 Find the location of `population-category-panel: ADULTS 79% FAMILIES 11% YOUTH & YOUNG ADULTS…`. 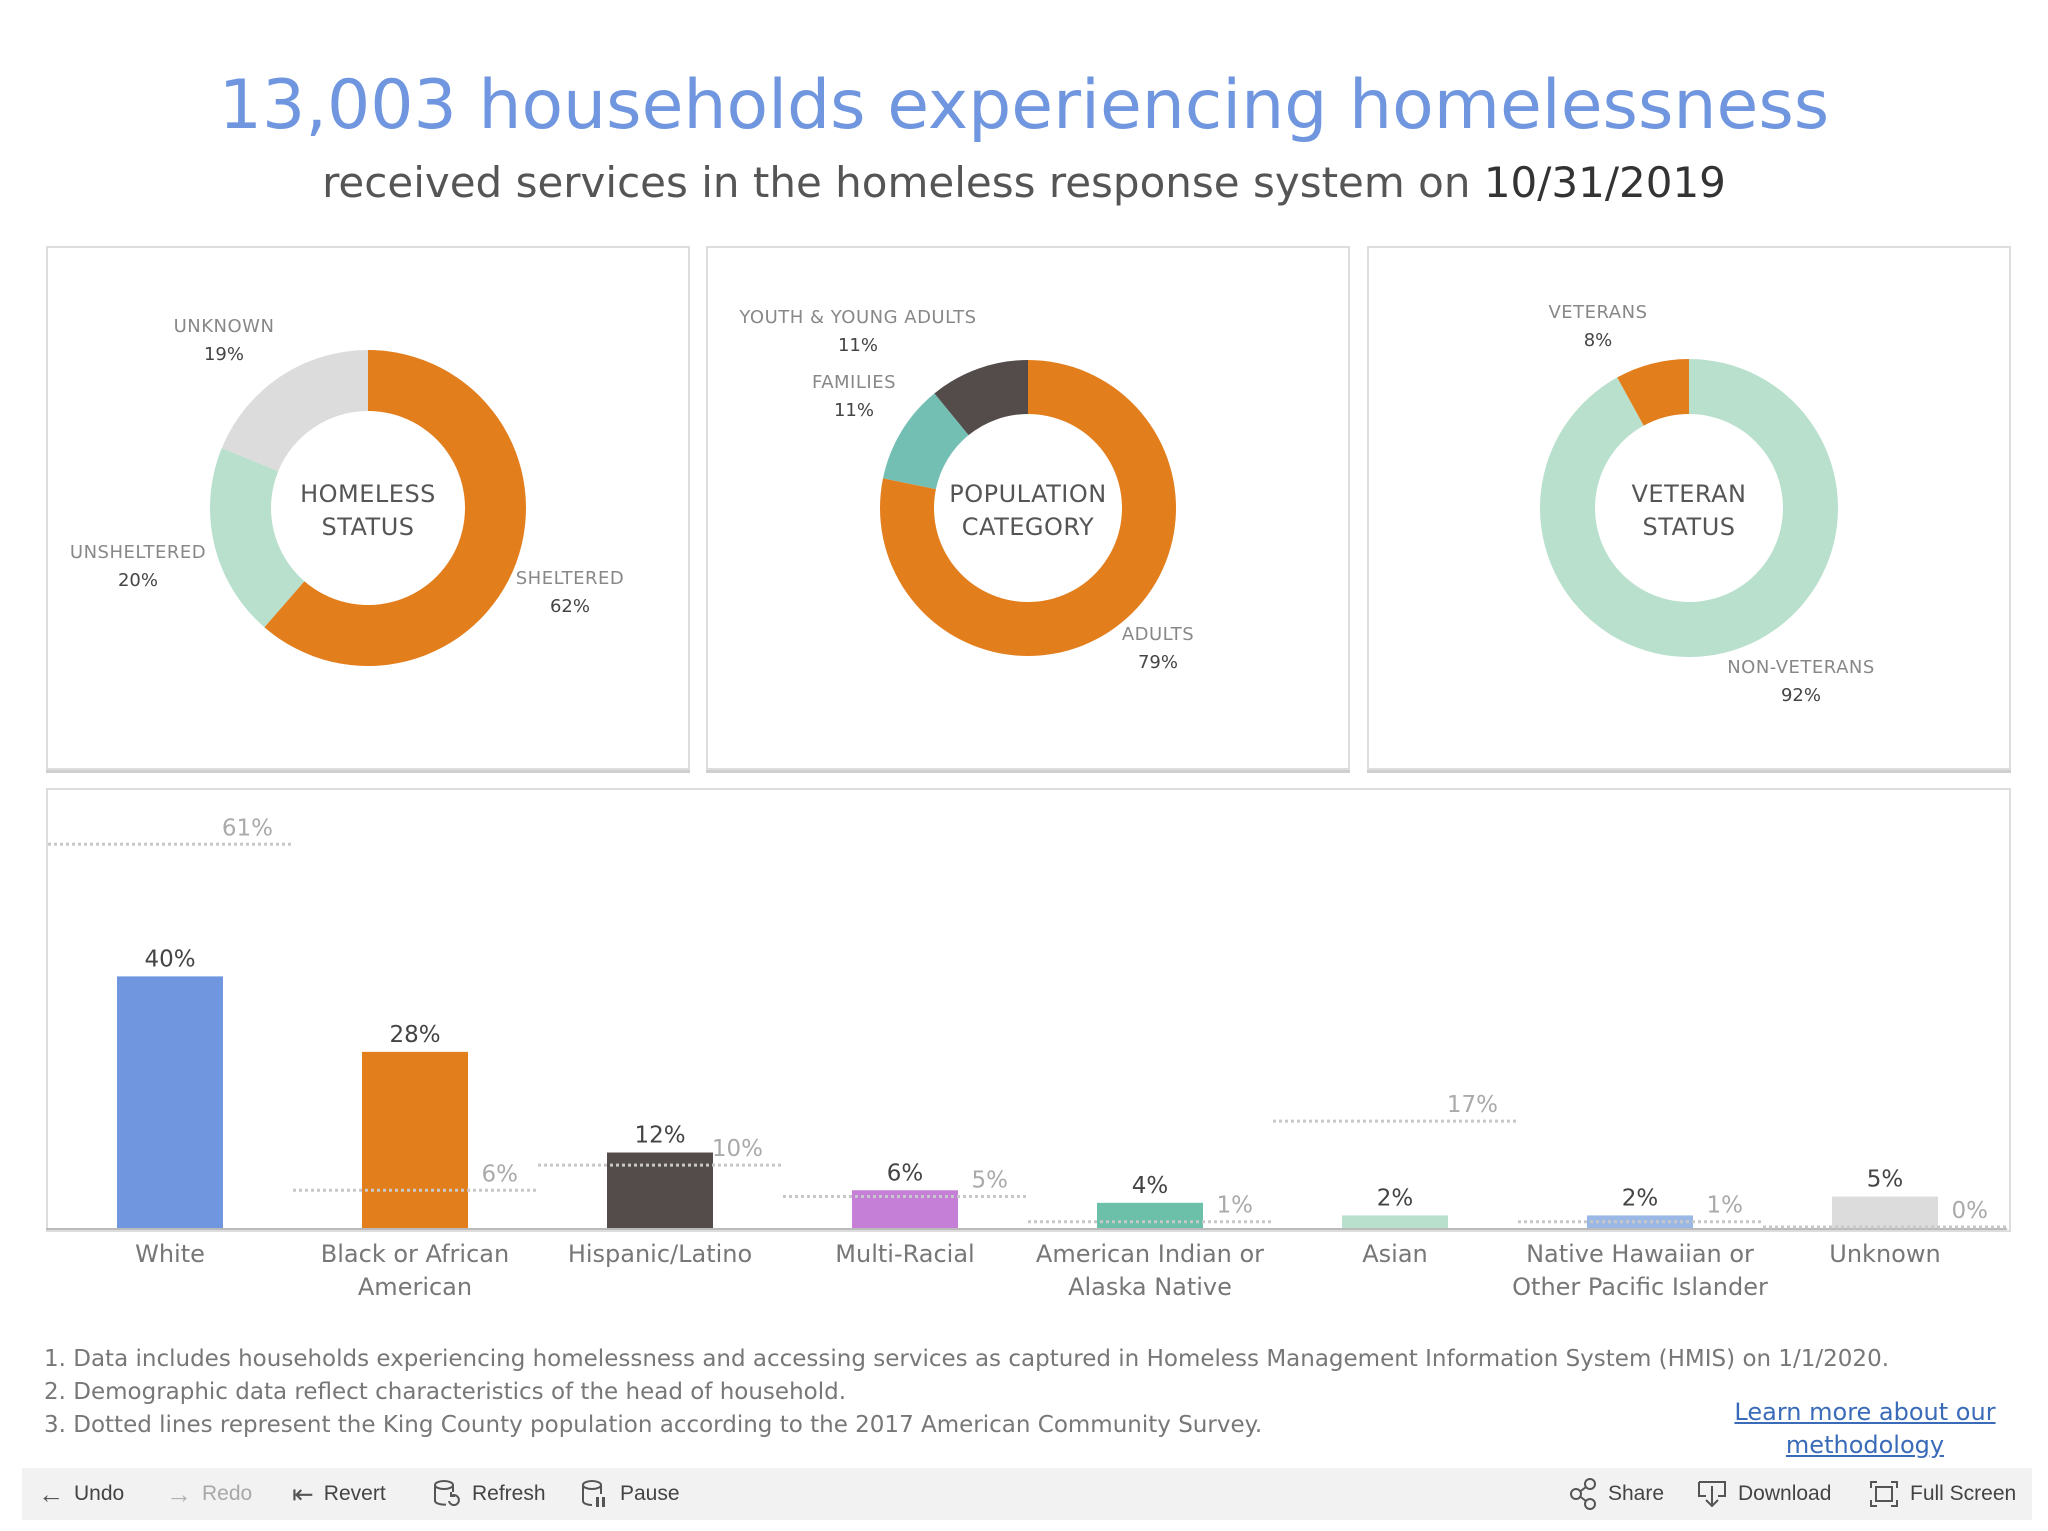

population-category-panel: ADULTS 79% FAMILIES 11% YOUTH & YOUNG ADULTS… is located at coordinates (1028, 508).